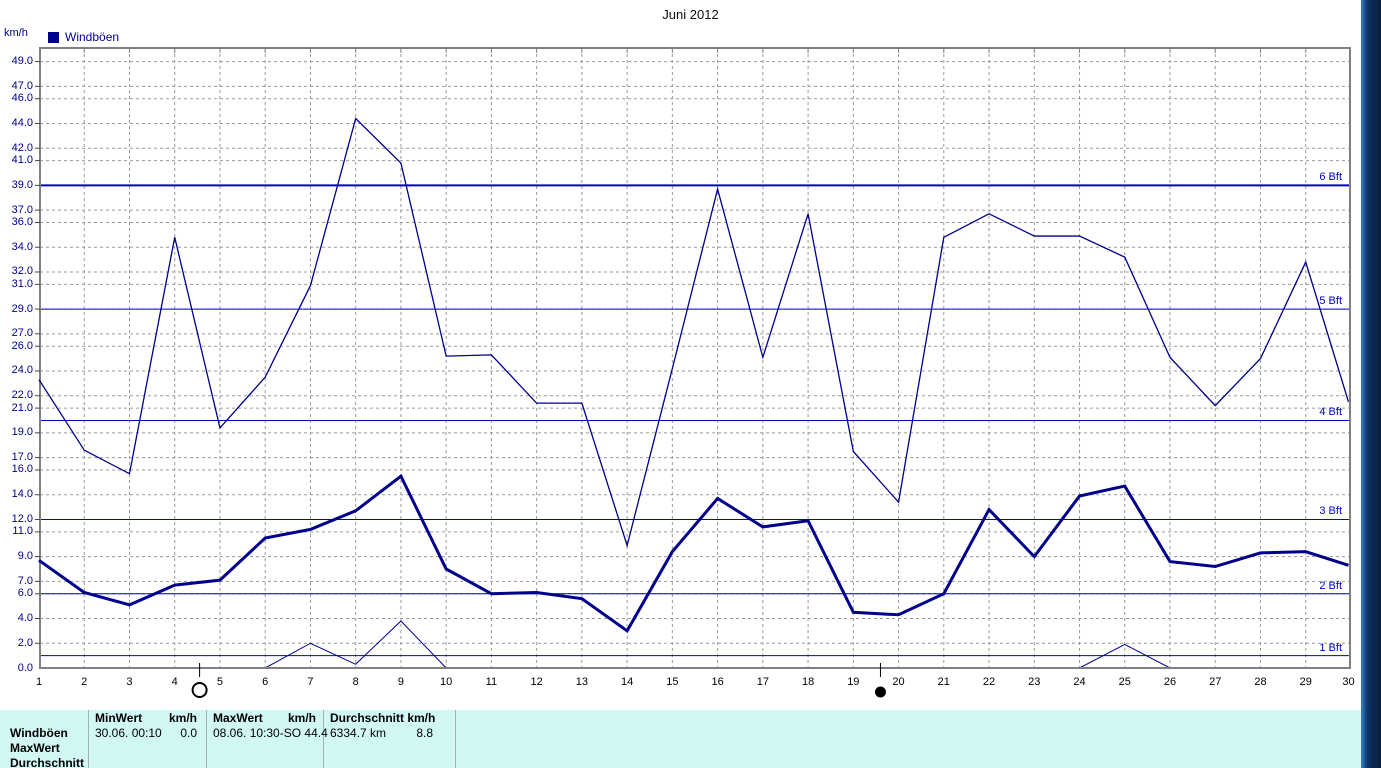 This screenshot has width=1381, height=768. I want to click on full-moon-icon, so click(199, 690).